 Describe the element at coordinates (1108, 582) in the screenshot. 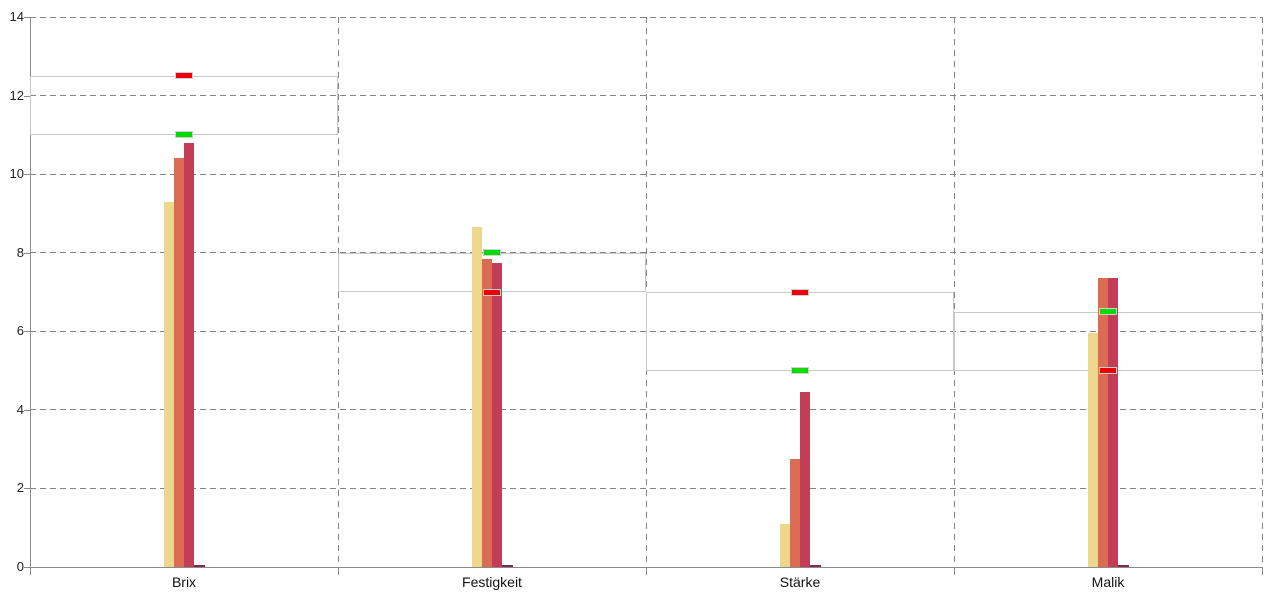

I see `category-label: Malik` at that location.